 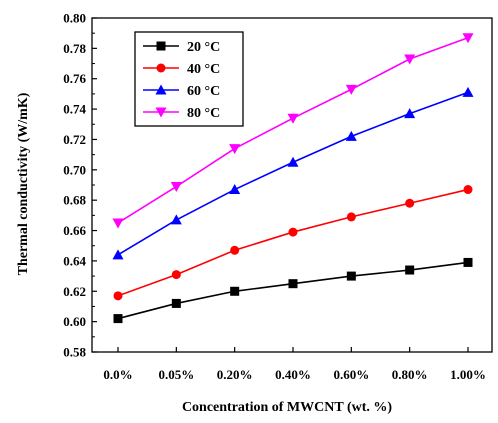 What do you see at coordinates (203, 69) in the screenshot?
I see `legend-label: 40 °C` at bounding box center [203, 69].